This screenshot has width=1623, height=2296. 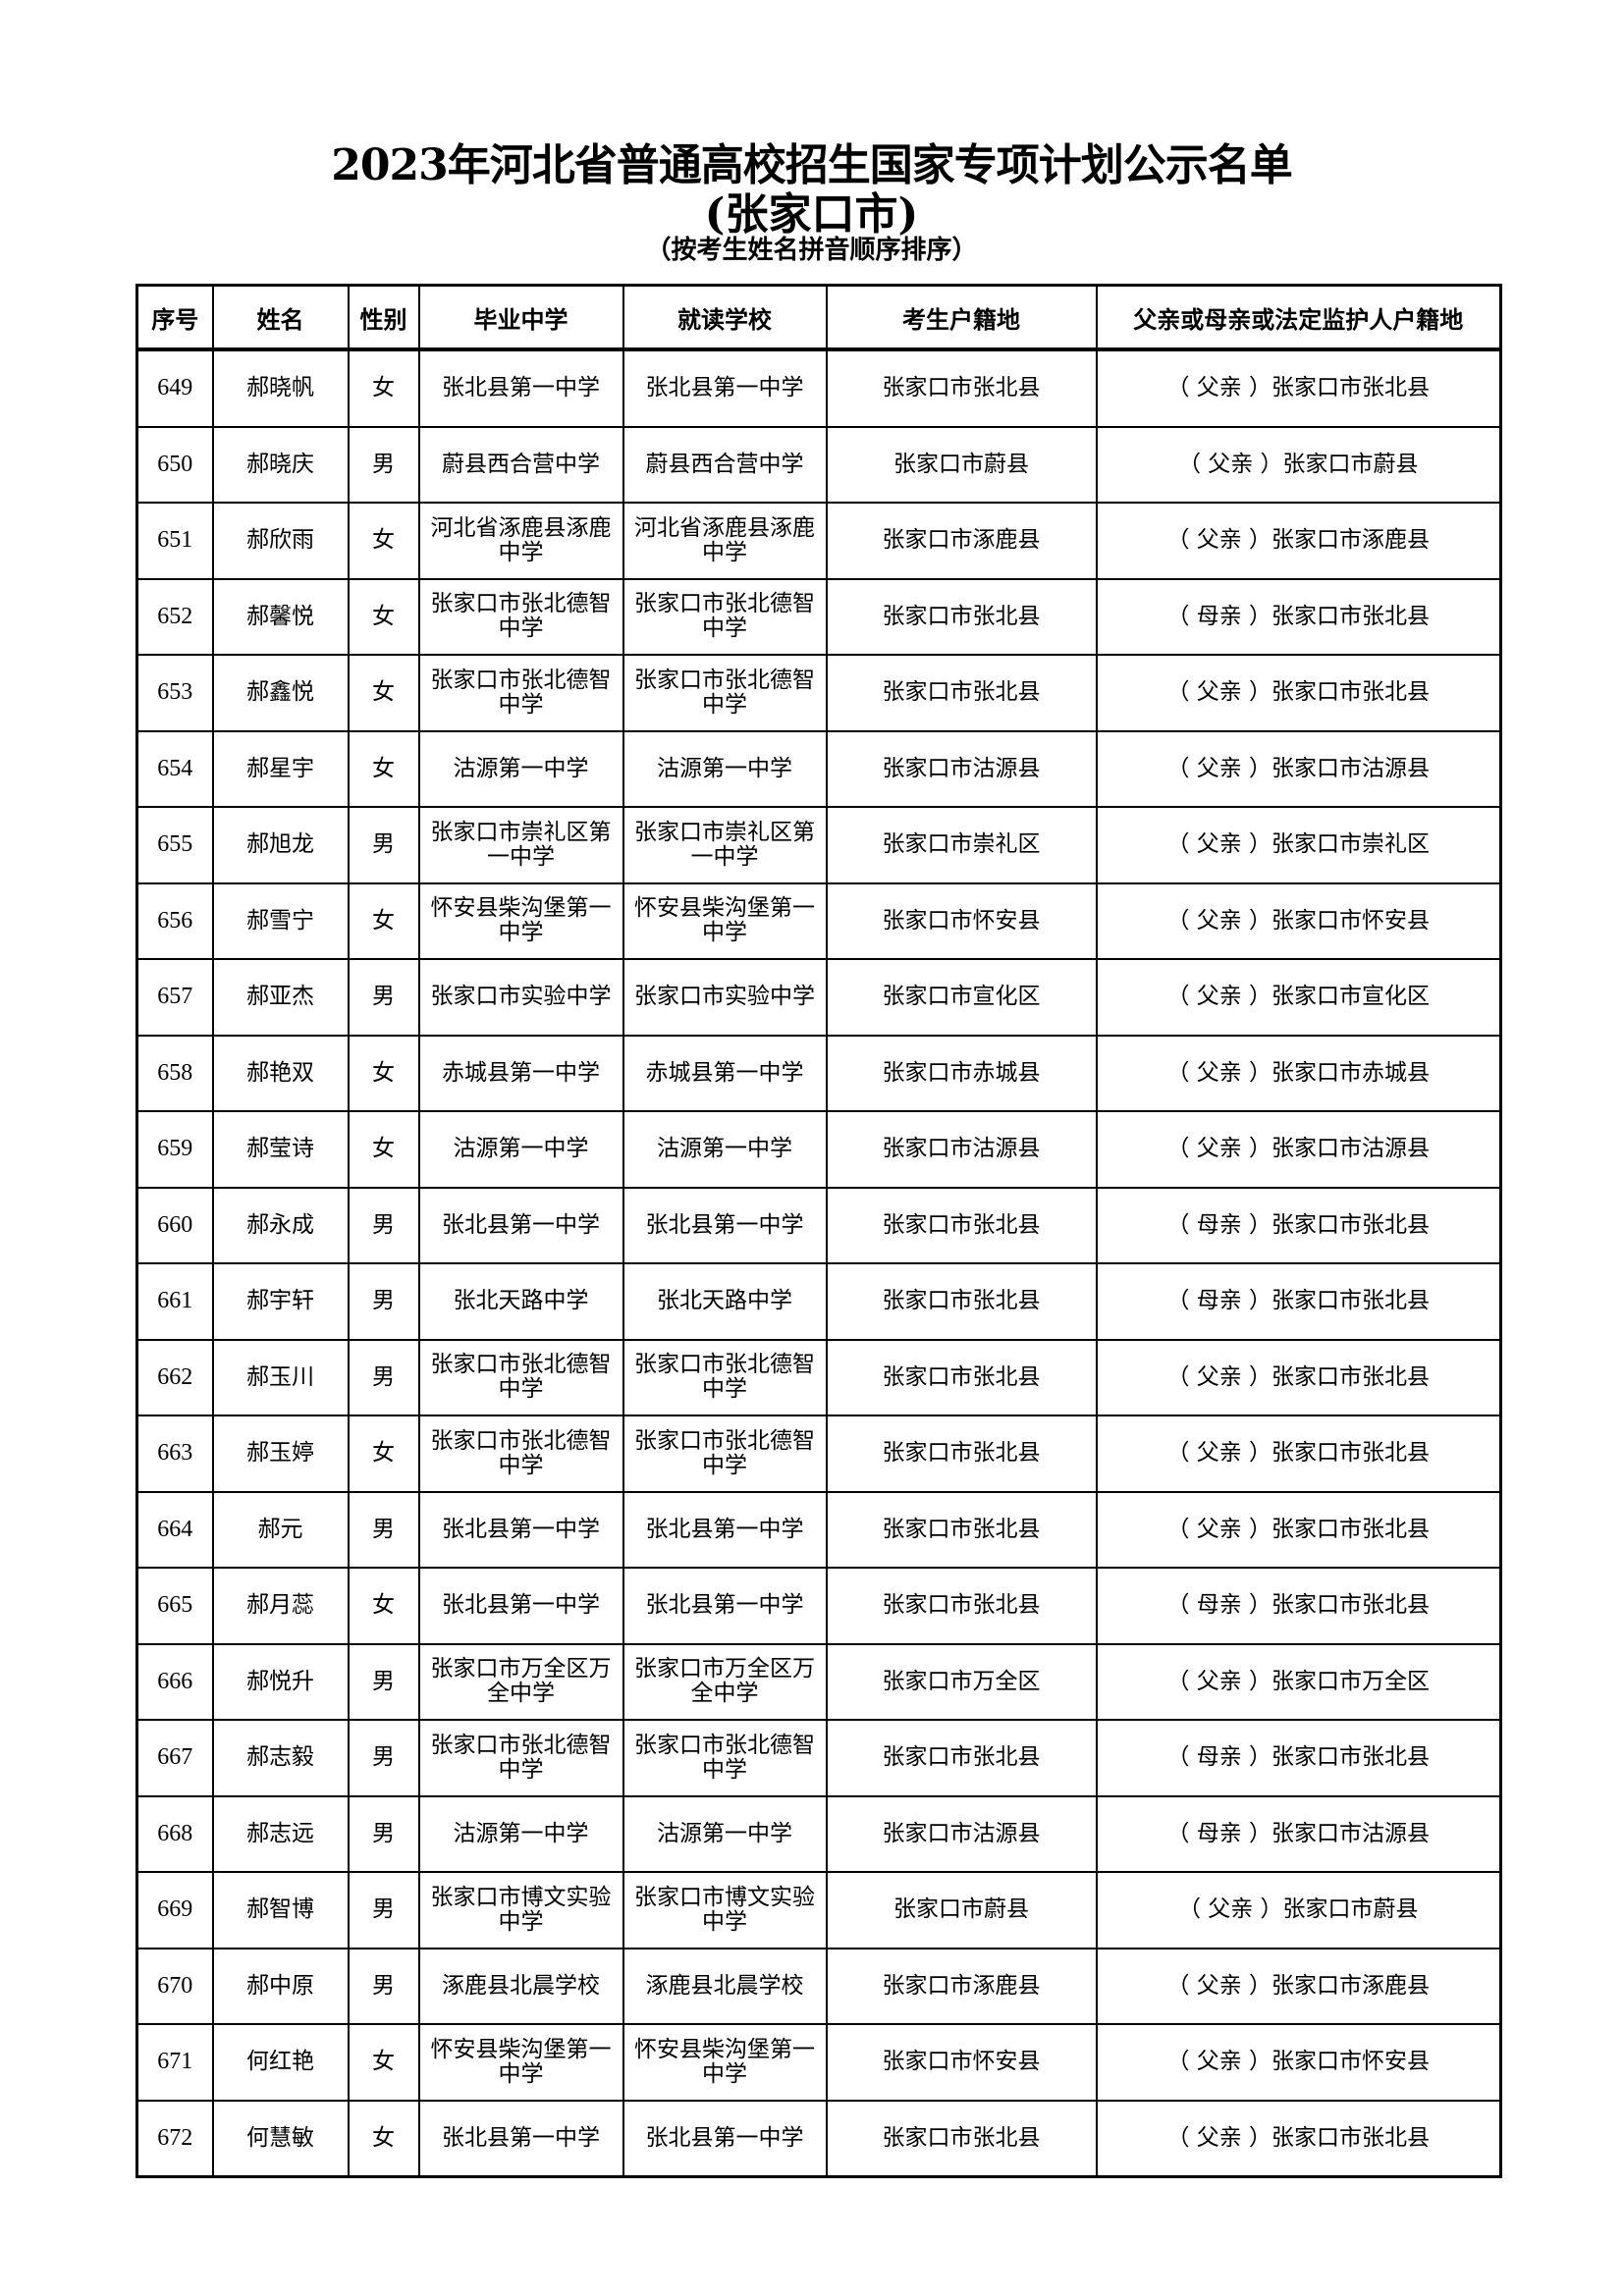 What do you see at coordinates (280, 1529) in the screenshot?
I see `col-name-cell: 郝元` at bounding box center [280, 1529].